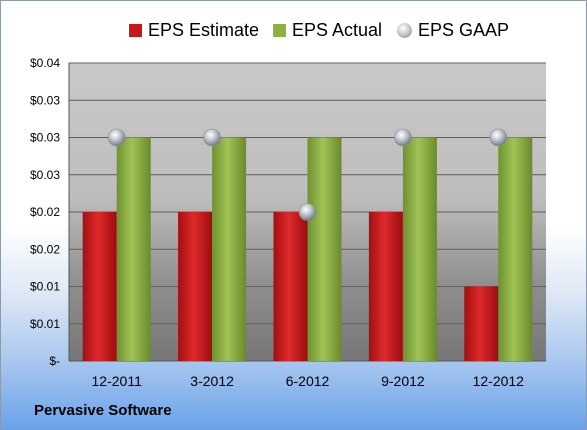  Describe the element at coordinates (54, 361) in the screenshot. I see `y-tick-label: $-` at that location.